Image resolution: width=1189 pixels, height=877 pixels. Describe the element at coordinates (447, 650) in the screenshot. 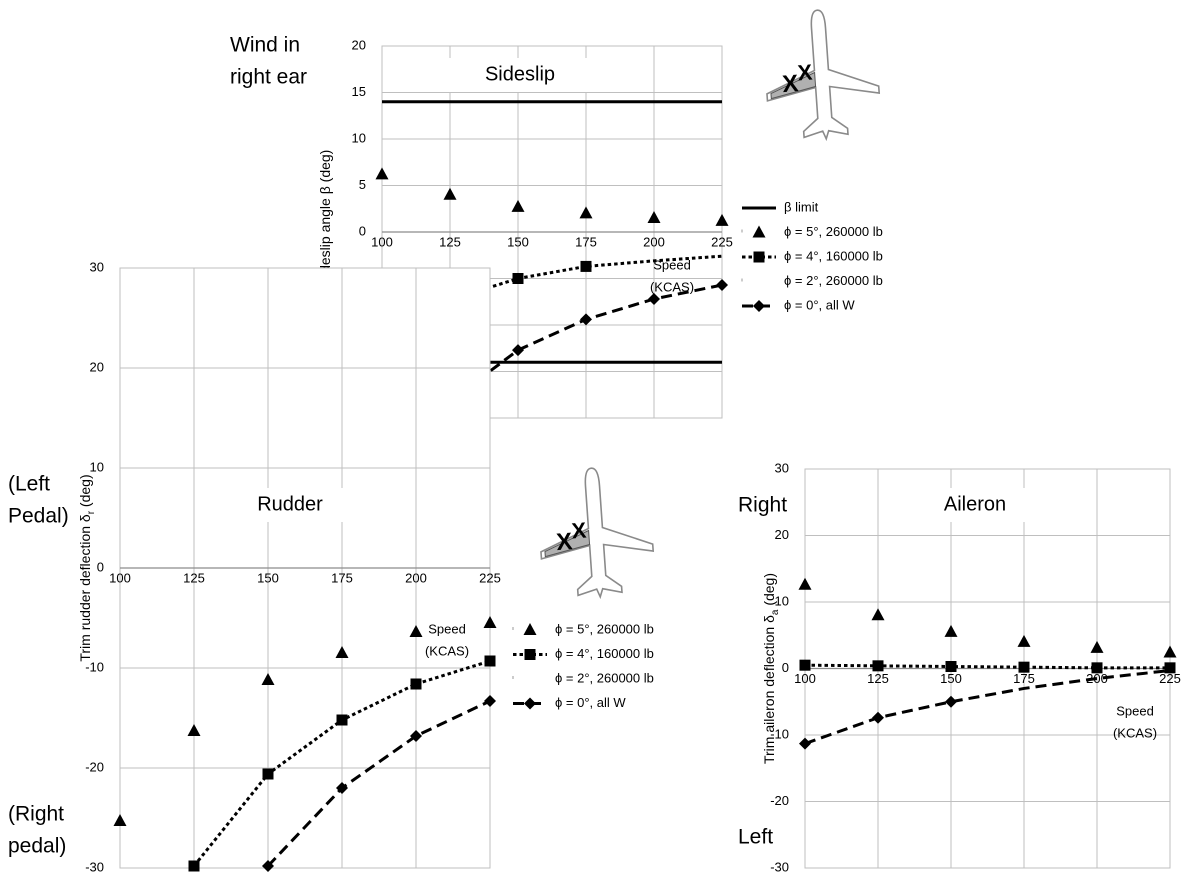

I see `x-axis-label: (KCAS)` at that location.